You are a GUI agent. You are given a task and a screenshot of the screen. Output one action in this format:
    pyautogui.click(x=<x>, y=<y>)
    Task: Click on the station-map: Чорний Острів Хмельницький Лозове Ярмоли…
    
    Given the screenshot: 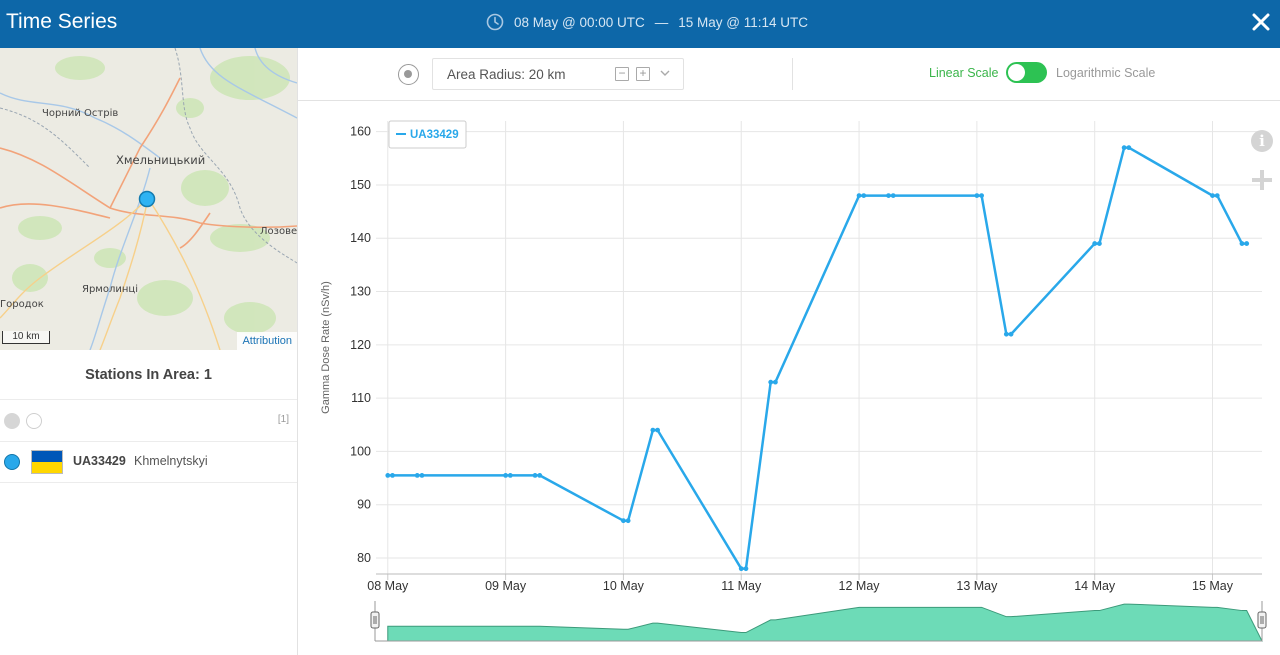 What is the action you would take?
    pyautogui.click(x=148, y=199)
    